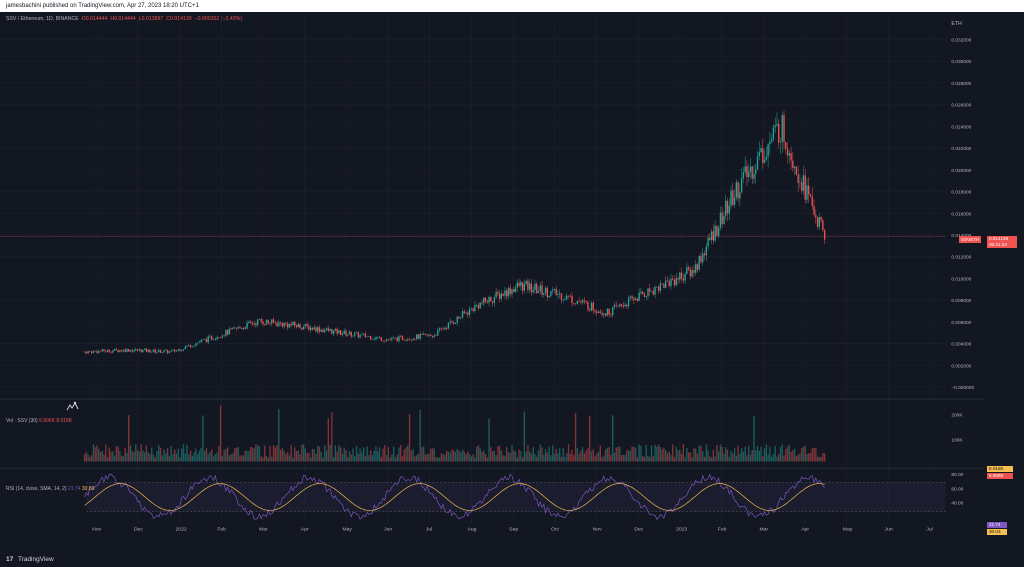 This screenshot has width=1024, height=567. I want to click on footer-brand: TradingView, so click(35, 559).